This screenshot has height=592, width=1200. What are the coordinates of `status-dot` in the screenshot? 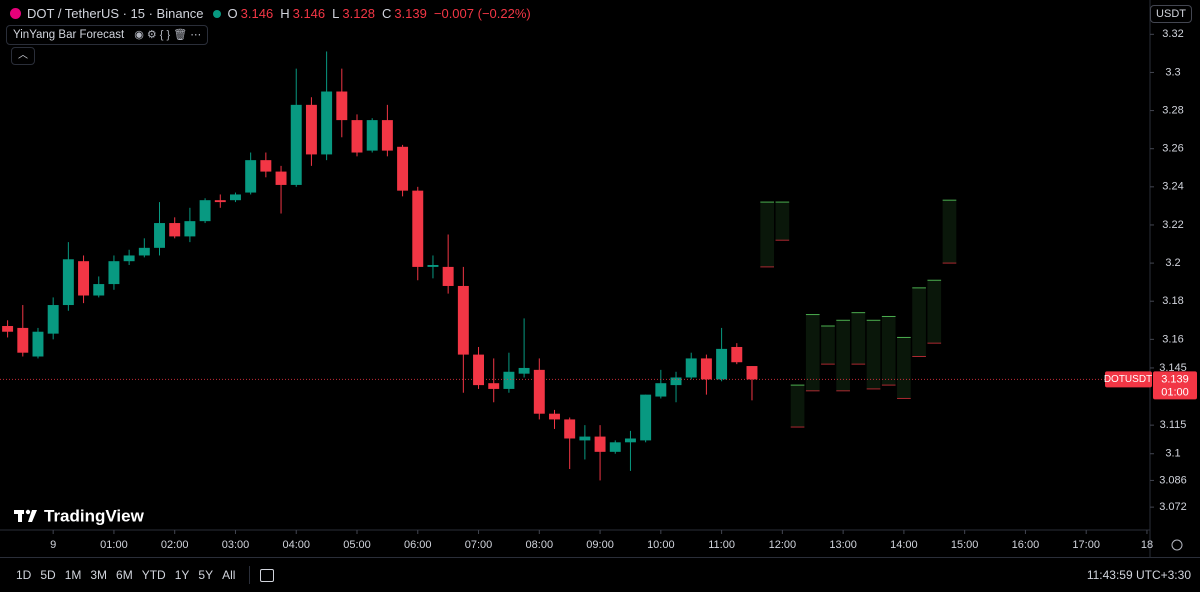 It's located at (216, 13).